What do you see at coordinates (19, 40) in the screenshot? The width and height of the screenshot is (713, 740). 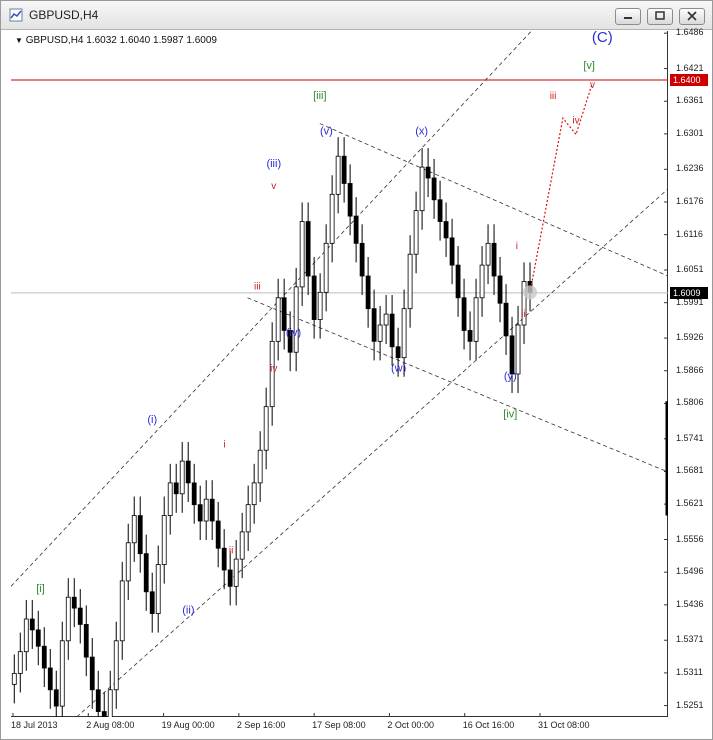 I see `dropdown-arrow-icon: ▼` at bounding box center [19, 40].